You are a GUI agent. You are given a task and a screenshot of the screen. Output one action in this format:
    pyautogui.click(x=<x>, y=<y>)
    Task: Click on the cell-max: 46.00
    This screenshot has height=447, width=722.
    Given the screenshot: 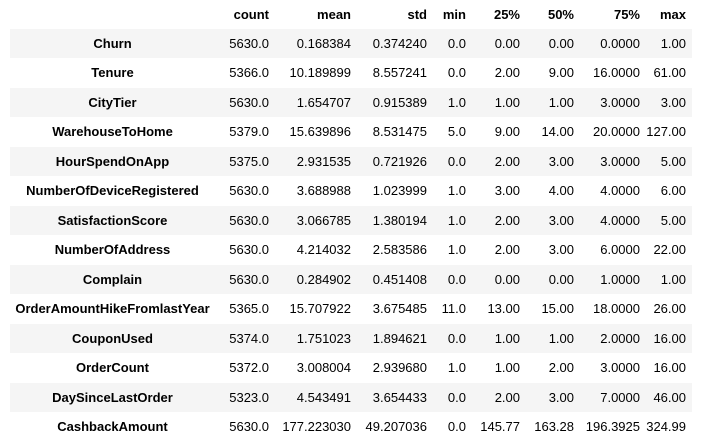 What is the action you would take?
    pyautogui.click(x=669, y=397)
    